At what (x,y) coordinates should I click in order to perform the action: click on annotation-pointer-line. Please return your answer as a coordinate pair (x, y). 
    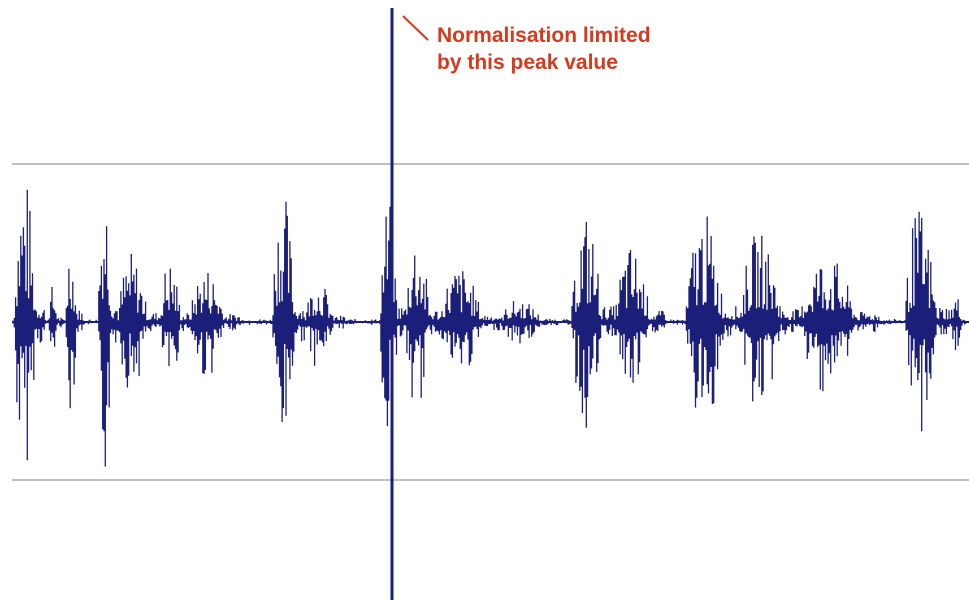
    Looking at the image, I should click on (415, 28).